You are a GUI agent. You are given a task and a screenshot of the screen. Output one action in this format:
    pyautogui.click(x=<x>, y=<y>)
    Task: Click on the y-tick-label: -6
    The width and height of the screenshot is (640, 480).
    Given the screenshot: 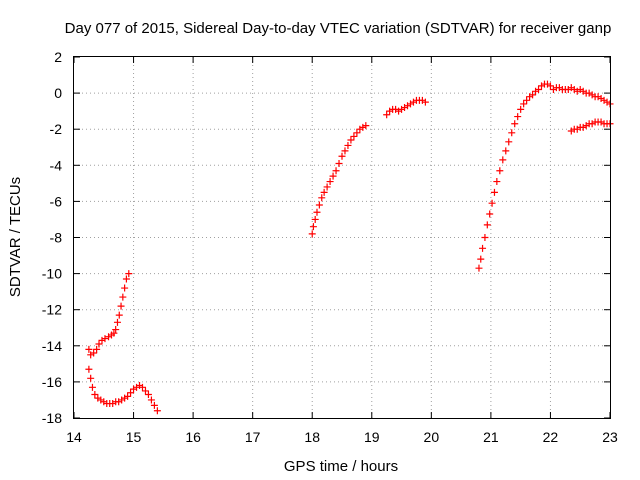 What is the action you would take?
    pyautogui.click(x=56, y=201)
    